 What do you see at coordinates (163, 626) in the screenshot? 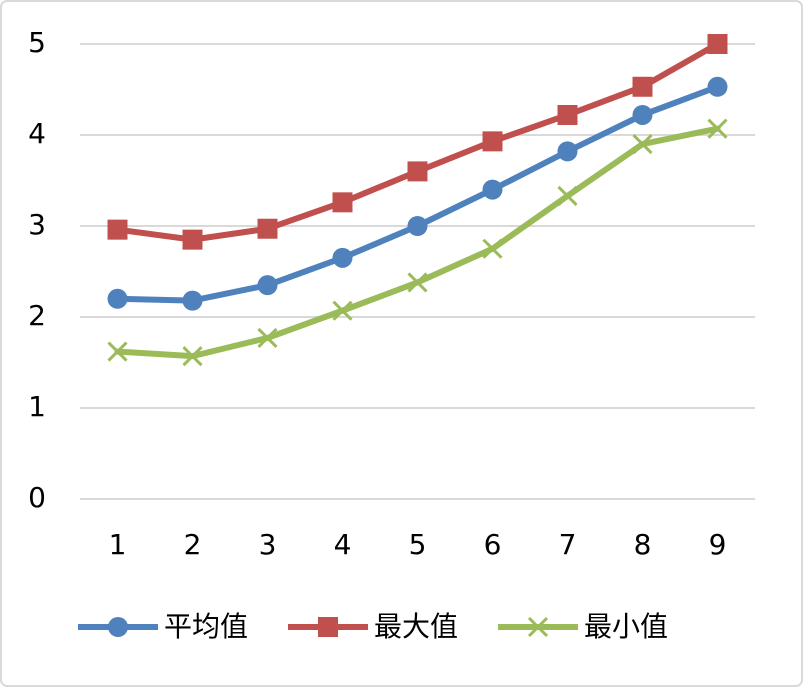
I see `legend-entry: 平均值` at bounding box center [163, 626].